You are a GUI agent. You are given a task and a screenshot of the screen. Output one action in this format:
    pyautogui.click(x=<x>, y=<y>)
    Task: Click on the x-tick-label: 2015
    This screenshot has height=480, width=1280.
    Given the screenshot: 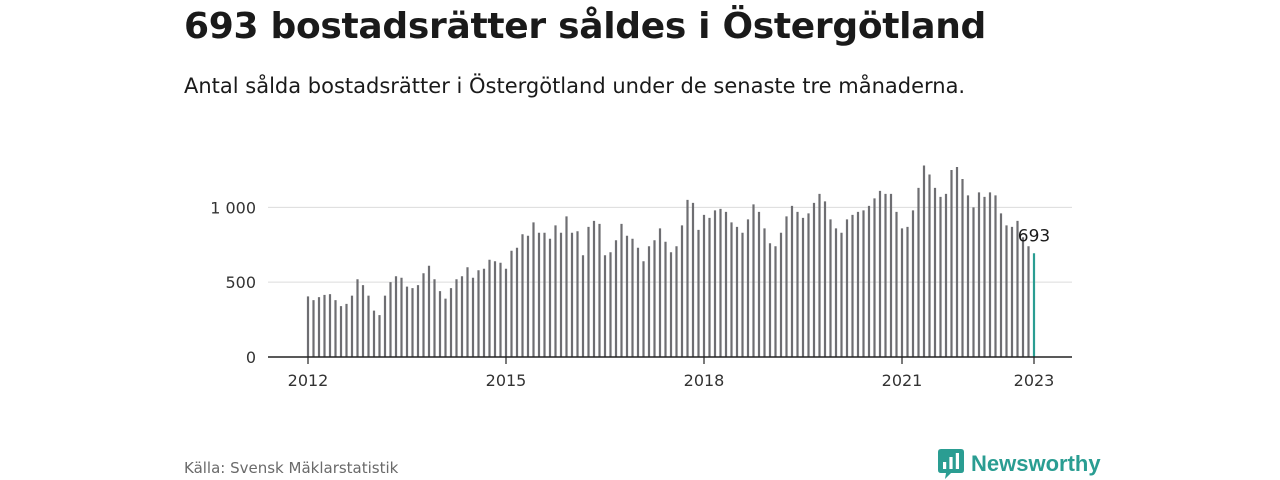 What is the action you would take?
    pyautogui.click(x=506, y=380)
    